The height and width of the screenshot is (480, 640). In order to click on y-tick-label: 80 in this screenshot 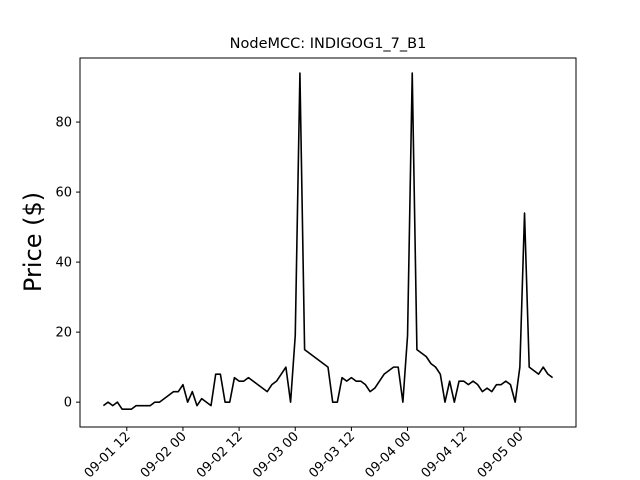, I will do `click(63, 123)`.